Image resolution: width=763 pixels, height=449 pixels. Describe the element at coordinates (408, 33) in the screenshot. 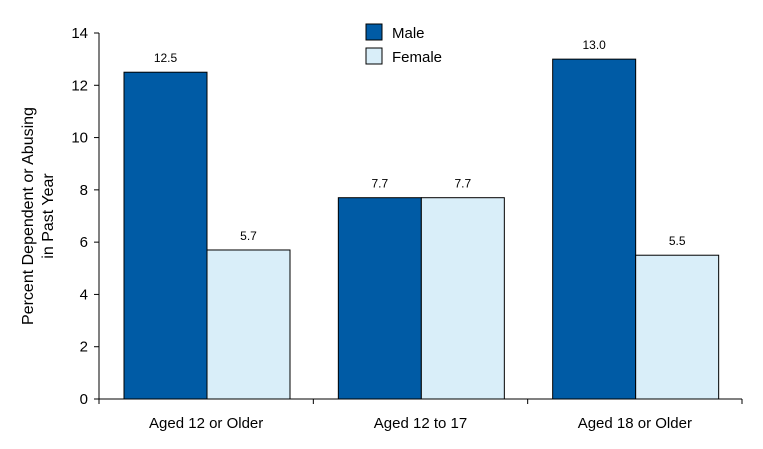

I see `legend-label-male: Male` at that location.